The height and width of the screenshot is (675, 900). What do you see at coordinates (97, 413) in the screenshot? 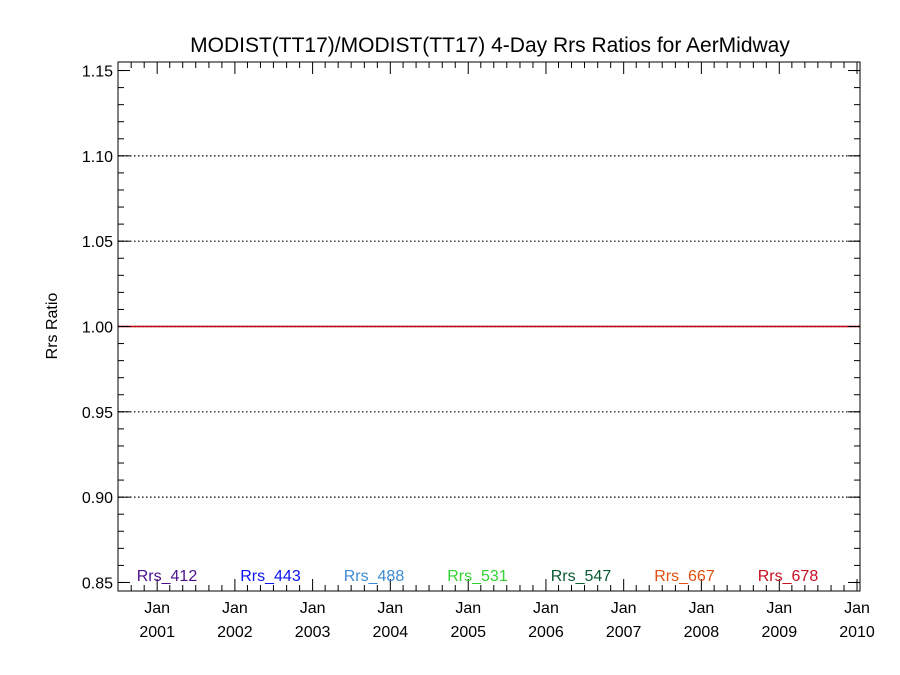
I see `y-tick-label: 0.95` at bounding box center [97, 413].